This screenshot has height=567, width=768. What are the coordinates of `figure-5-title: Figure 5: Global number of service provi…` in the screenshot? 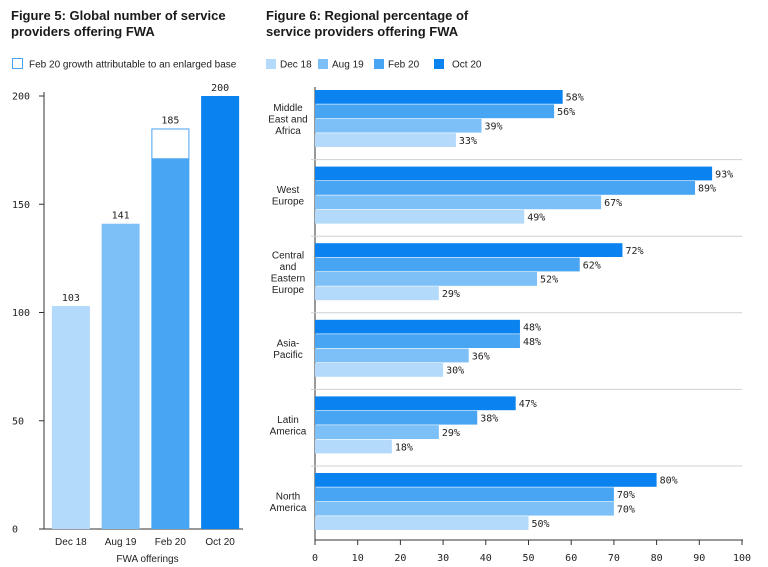 It's located at (126, 24).